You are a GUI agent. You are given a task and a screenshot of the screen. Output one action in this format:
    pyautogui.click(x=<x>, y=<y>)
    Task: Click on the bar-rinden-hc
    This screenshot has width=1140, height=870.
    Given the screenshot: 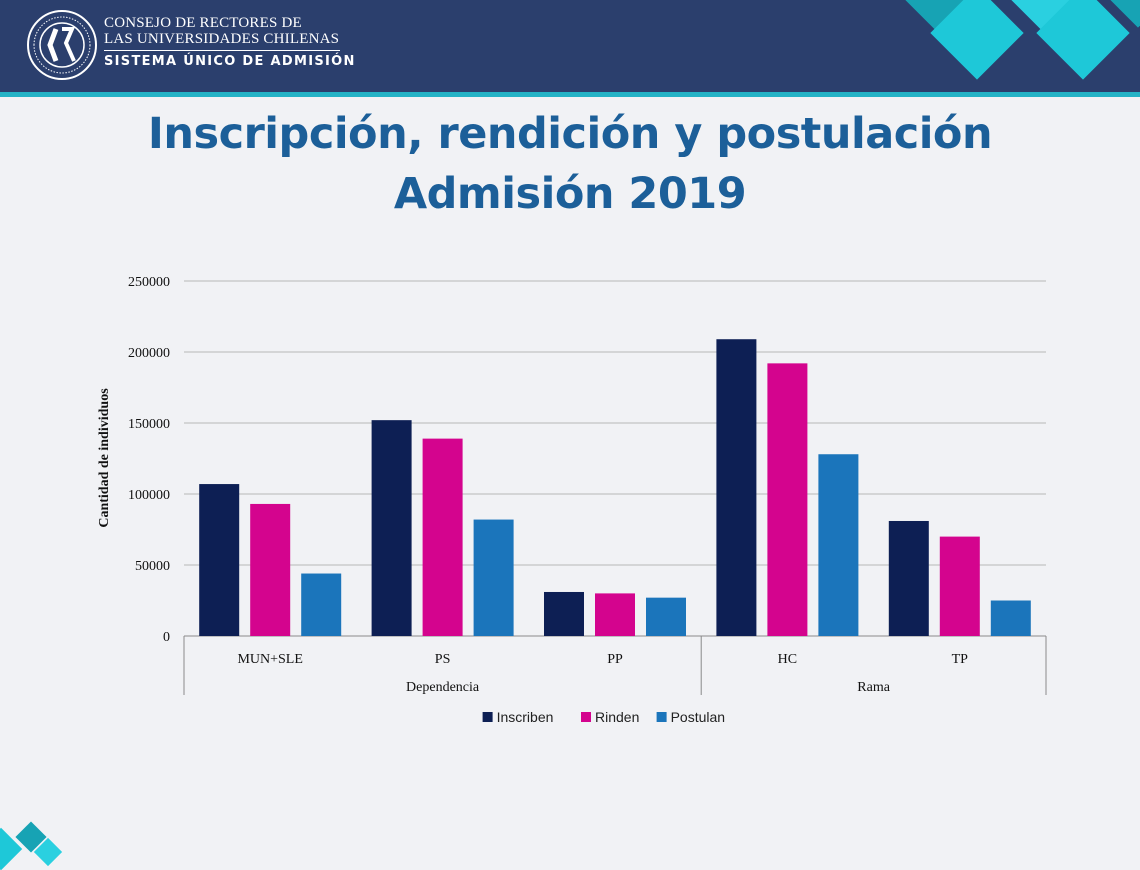 What is the action you would take?
    pyautogui.click(x=787, y=499)
    